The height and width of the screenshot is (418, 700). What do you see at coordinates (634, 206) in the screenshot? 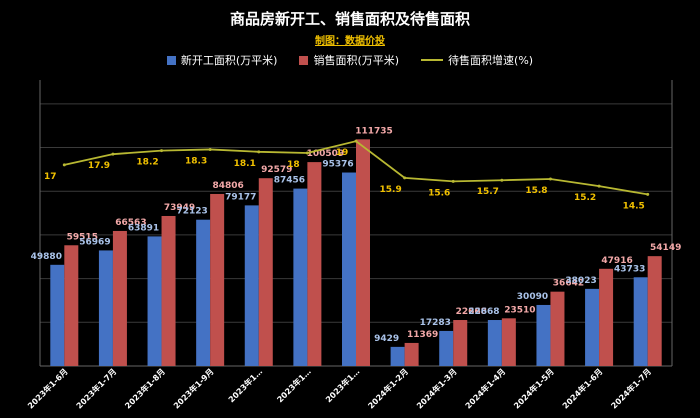
I see `data-label-inventory-growth: 14.5` at bounding box center [634, 206].